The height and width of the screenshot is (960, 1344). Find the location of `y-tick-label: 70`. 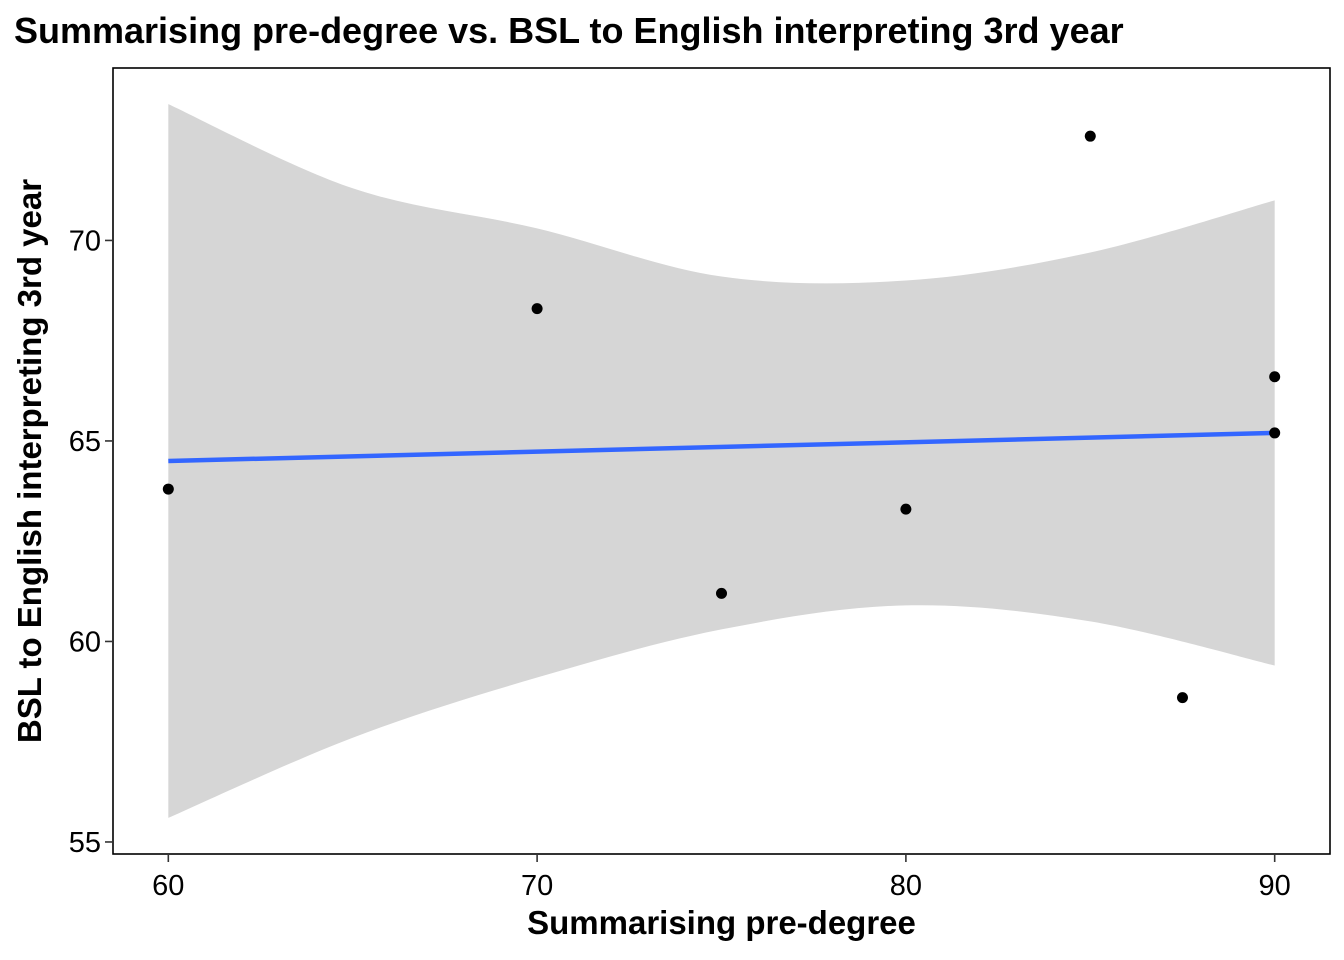

y-tick-label: 70 is located at coordinates (85, 241).